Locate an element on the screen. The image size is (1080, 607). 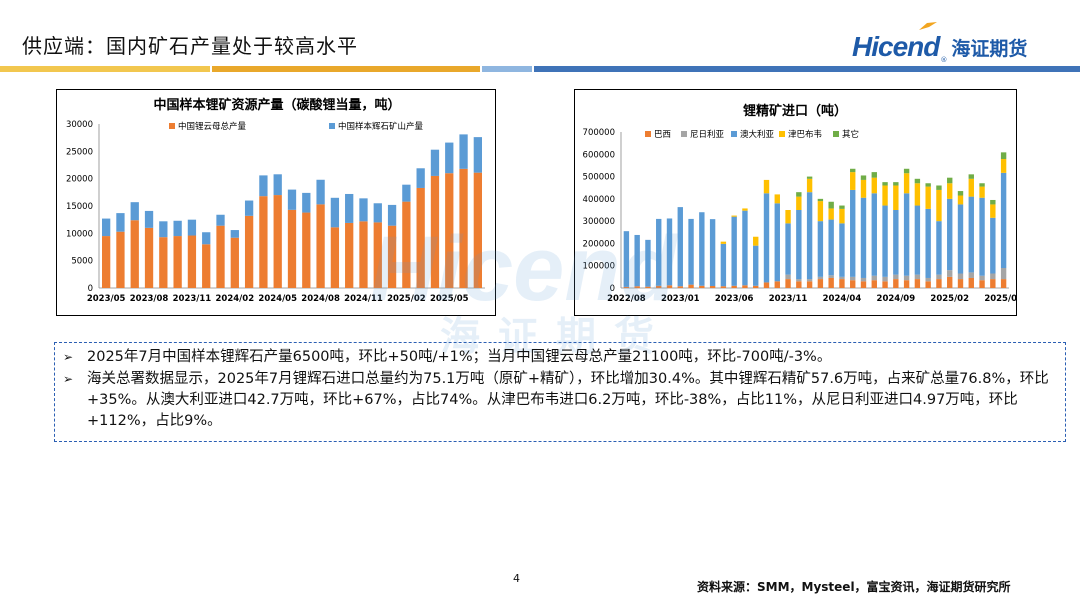
y-tick-label: 10000 is located at coordinates (79, 234).